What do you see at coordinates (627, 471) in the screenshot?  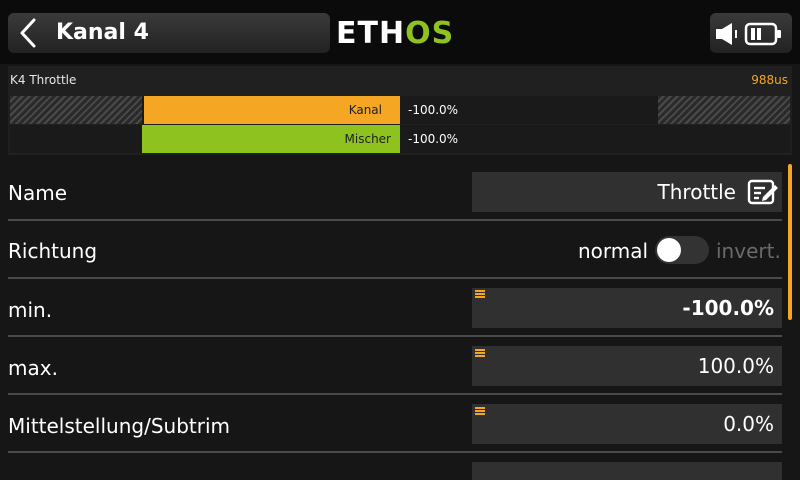 I see `next-field-partial` at bounding box center [627, 471].